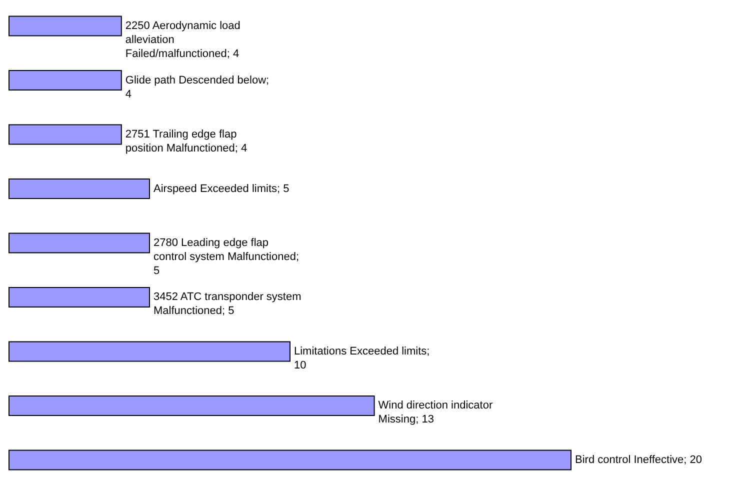 This screenshot has width=732, height=501. Describe the element at coordinates (222, 188) in the screenshot. I see `data-label: Airspeed Exceeded limits; 5` at that location.